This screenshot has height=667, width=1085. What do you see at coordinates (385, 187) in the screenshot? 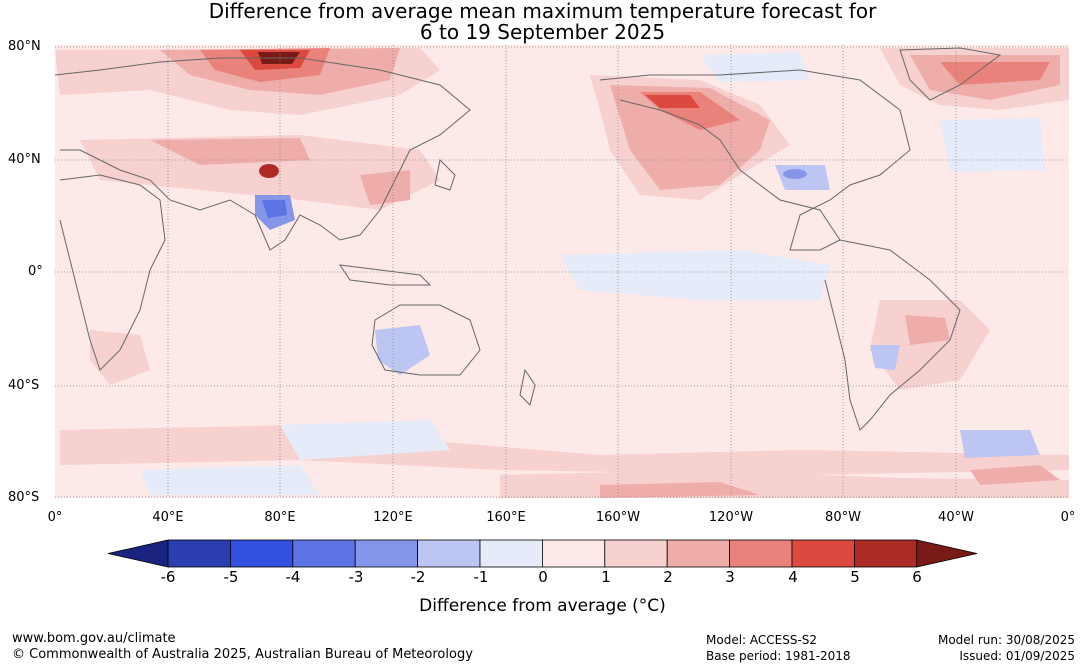
I see `warm-anomaly-china` at bounding box center [385, 187].